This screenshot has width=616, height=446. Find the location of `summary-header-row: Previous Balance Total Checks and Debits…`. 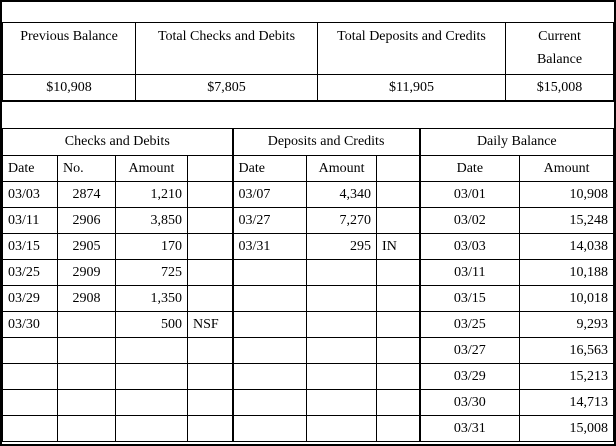

summary-header-row: Previous Balance Total Checks and Debits… is located at coordinates (308, 48).